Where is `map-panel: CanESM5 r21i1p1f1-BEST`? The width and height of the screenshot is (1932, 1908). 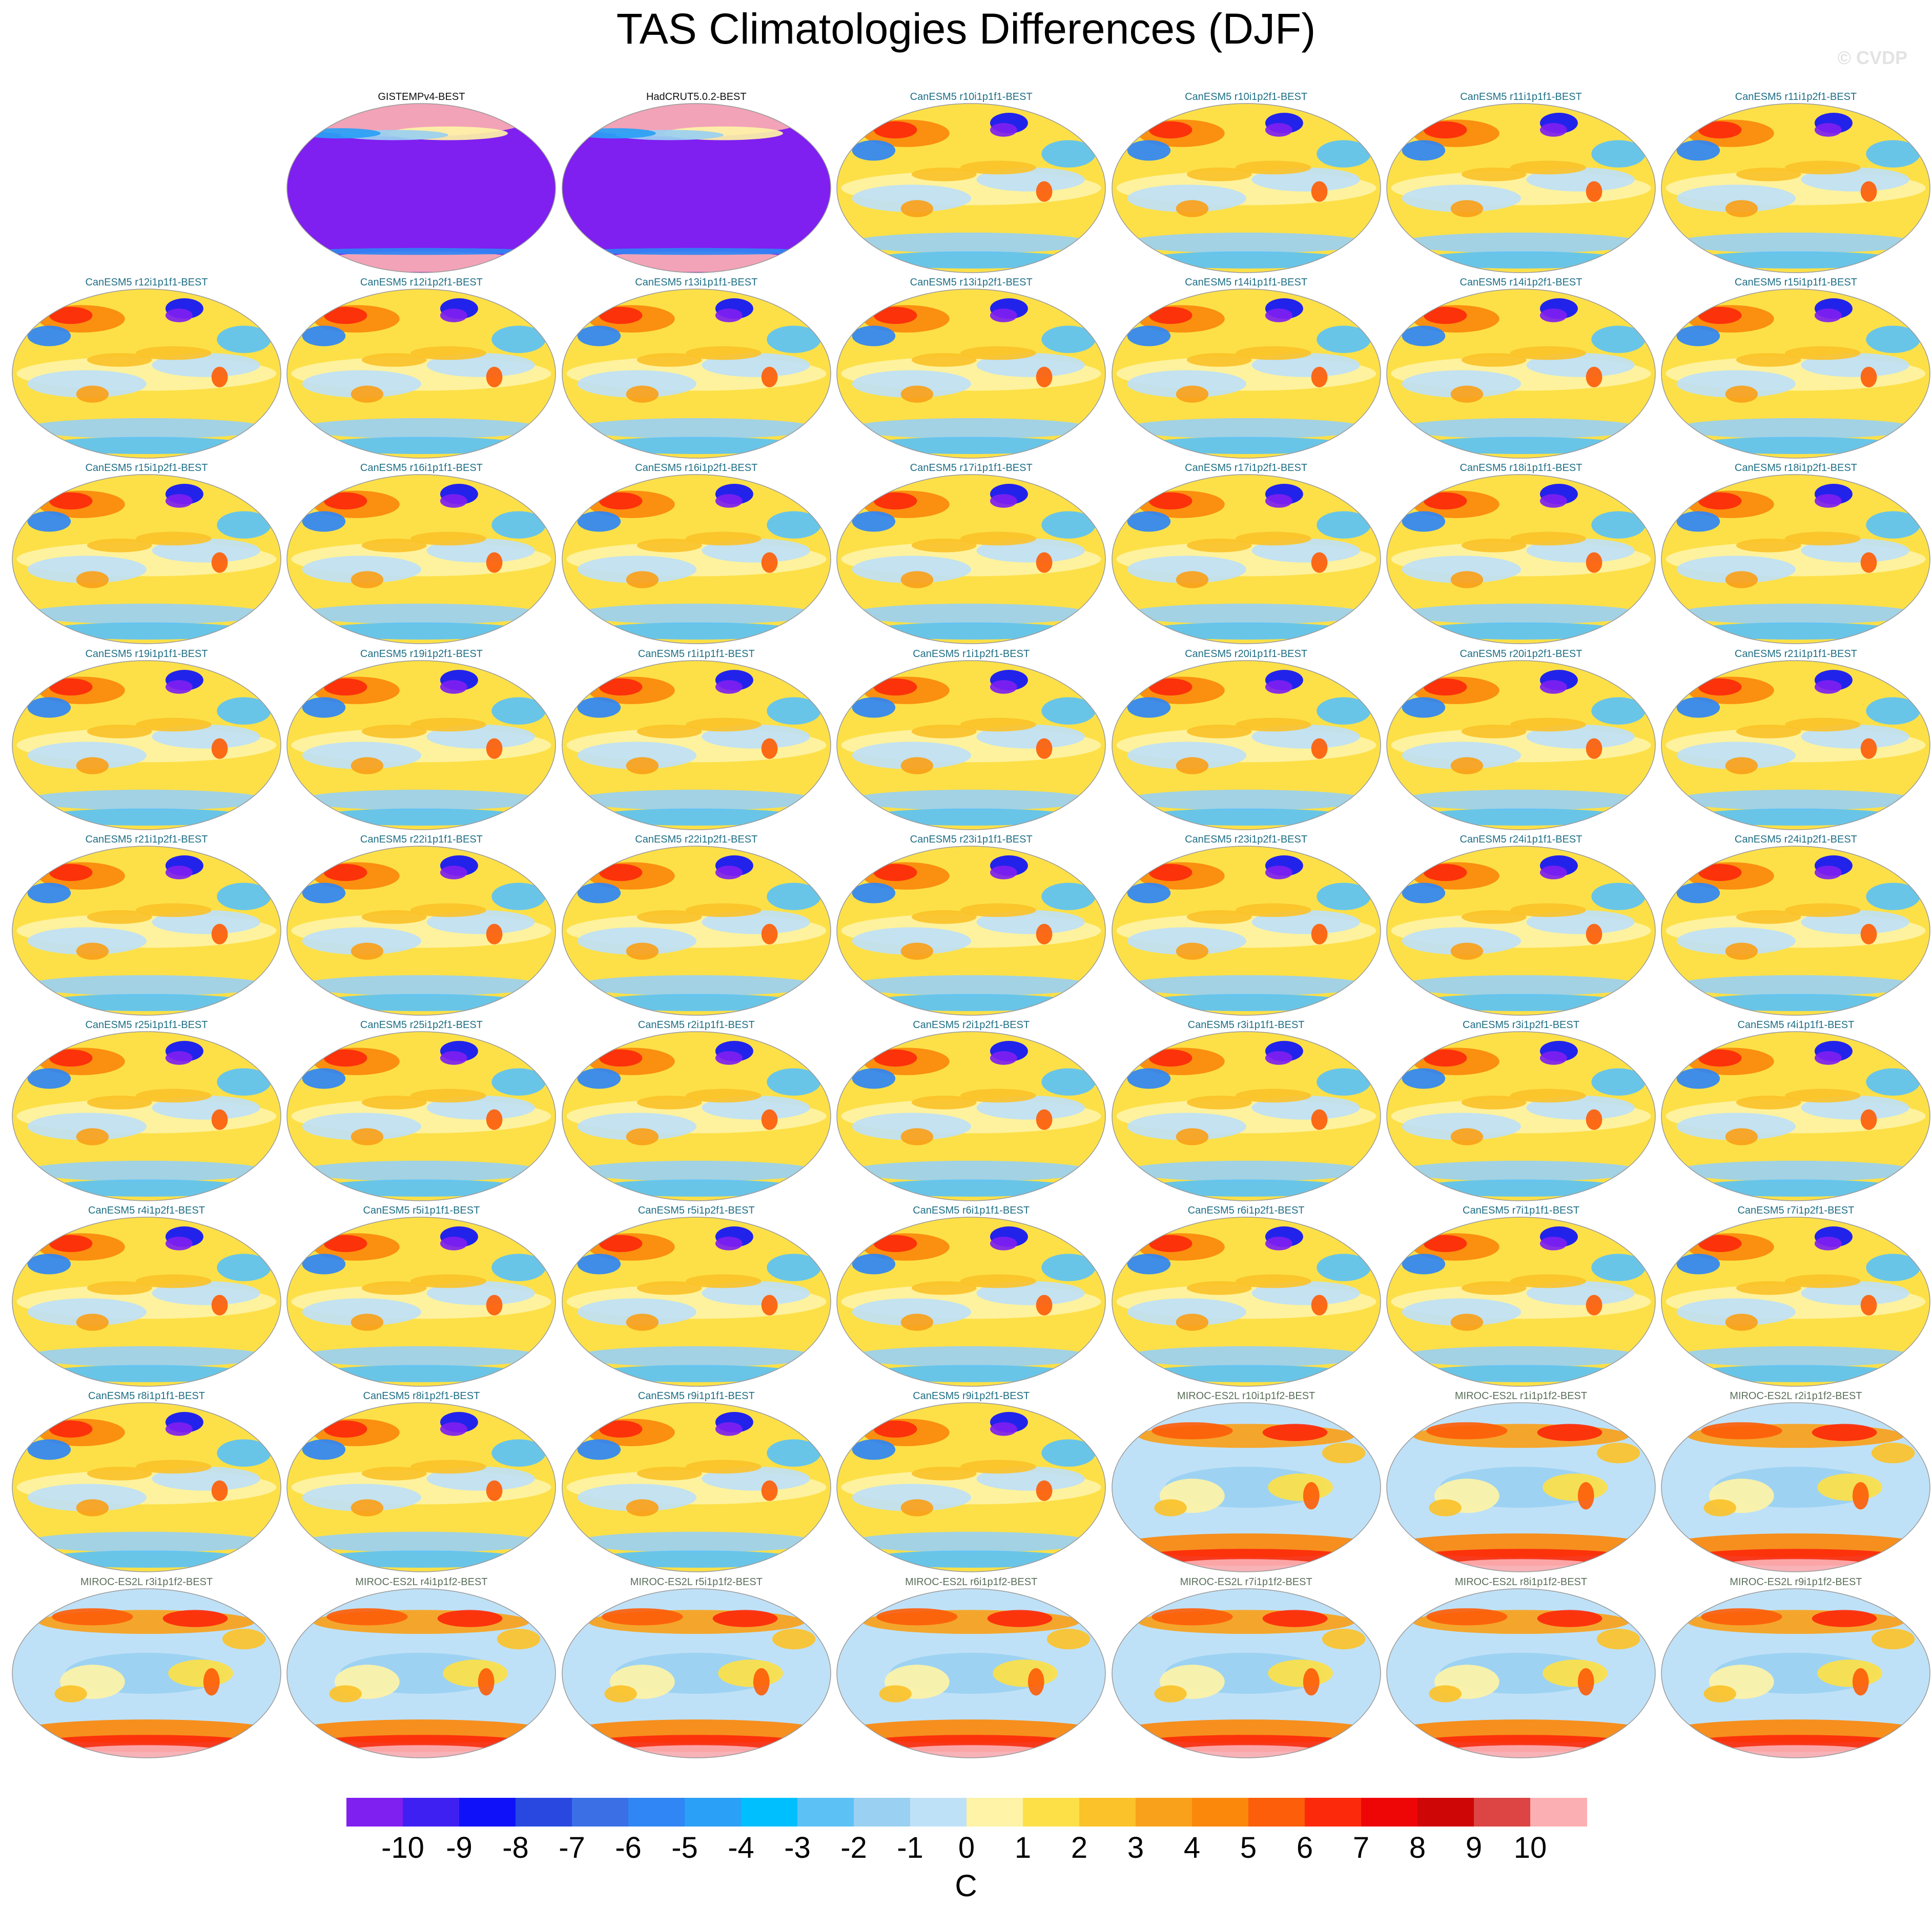
map-panel: CanESM5 r21i1p1f1-BEST is located at coordinates (1795, 741).